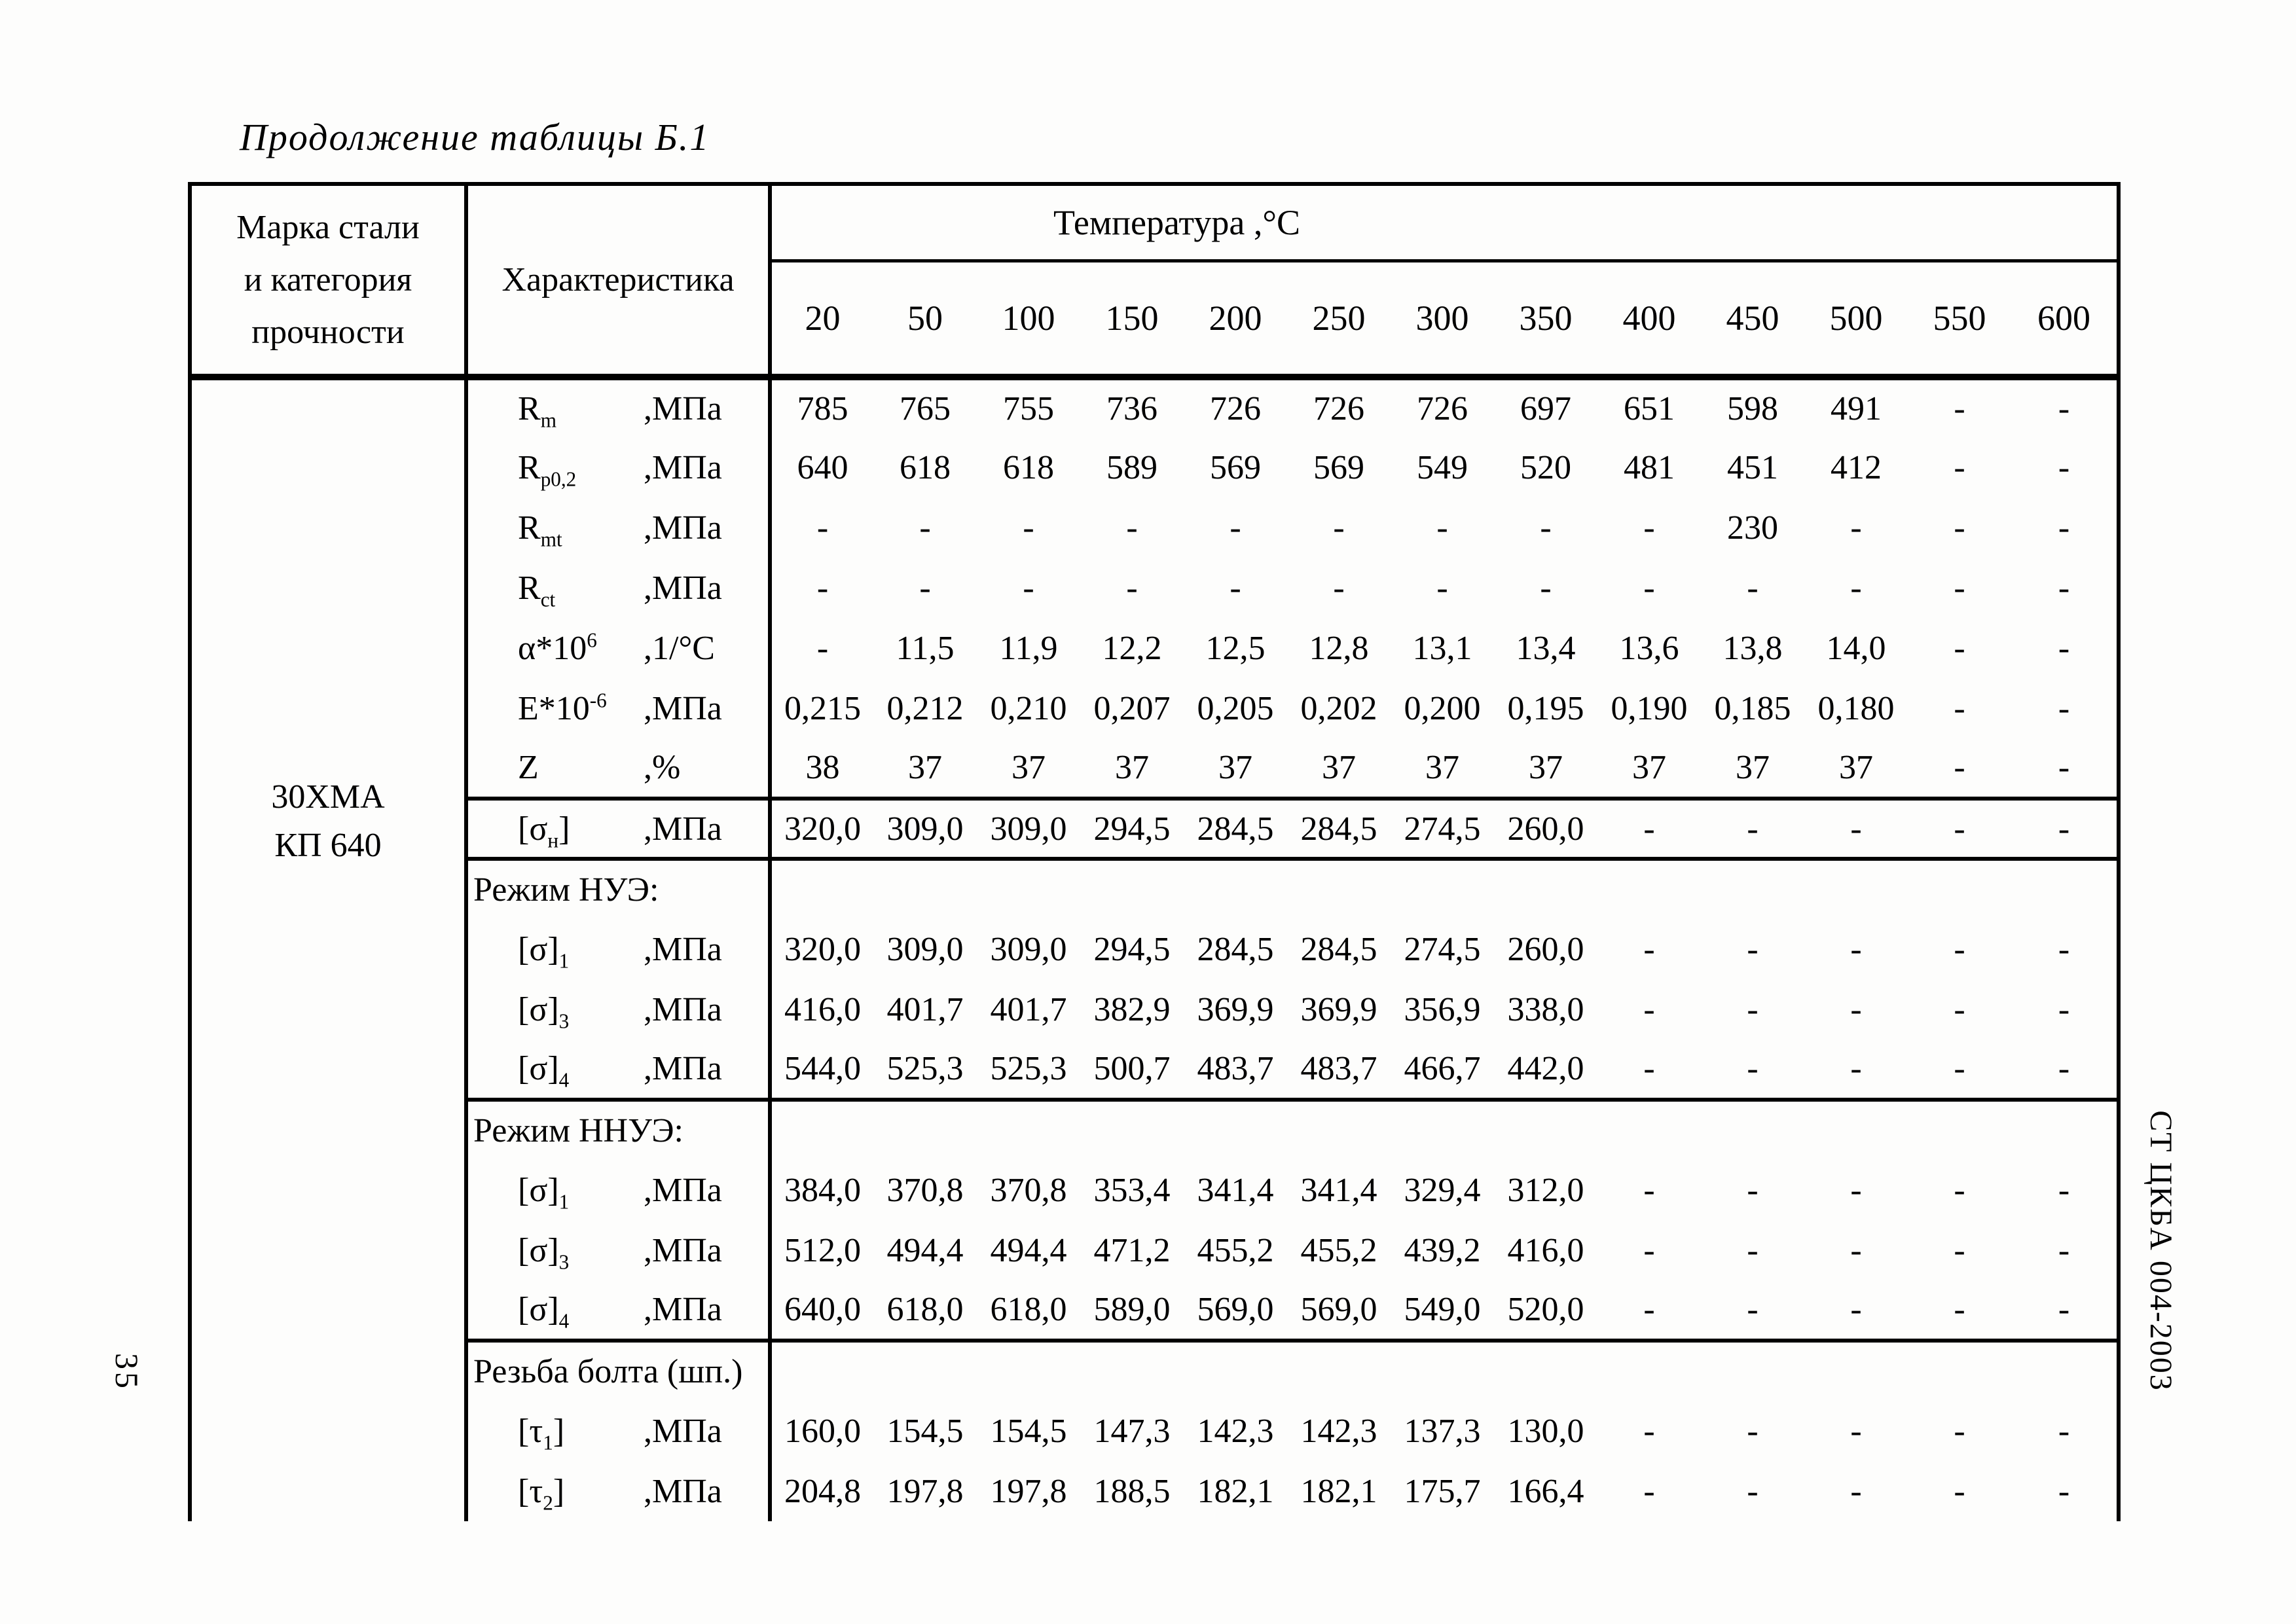 This screenshot has width=2296, height=1624. I want to click on table-continuation-caption: Продолжение таблицы Б.1, so click(475, 137).